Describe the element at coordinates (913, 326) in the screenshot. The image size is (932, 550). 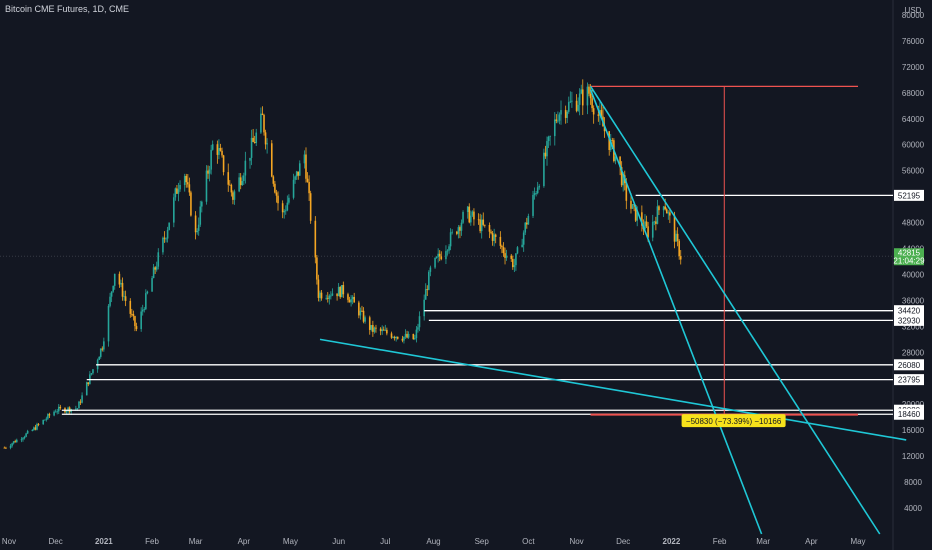
I see `y-tick-label: 32000` at that location.